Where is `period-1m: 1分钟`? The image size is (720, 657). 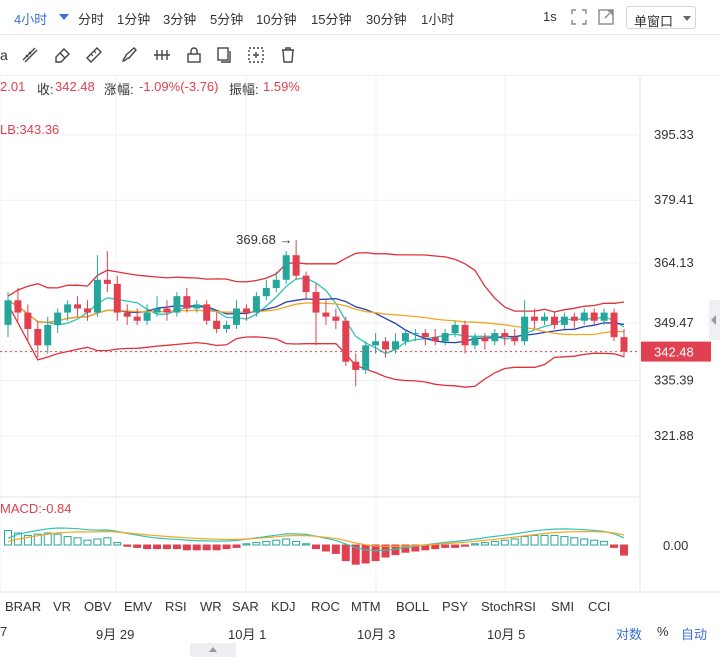 period-1m: 1分钟 is located at coordinates (134, 19).